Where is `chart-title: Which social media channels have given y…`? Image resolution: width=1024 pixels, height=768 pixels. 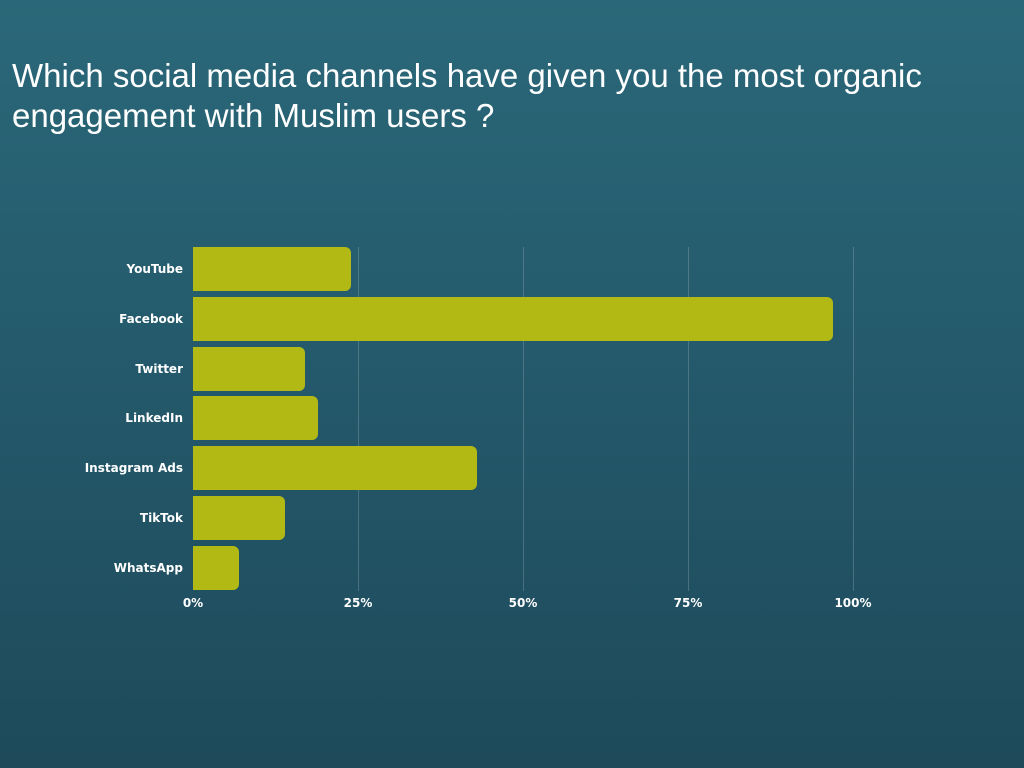
chart-title: Which social media channels have given y… is located at coordinates (467, 95).